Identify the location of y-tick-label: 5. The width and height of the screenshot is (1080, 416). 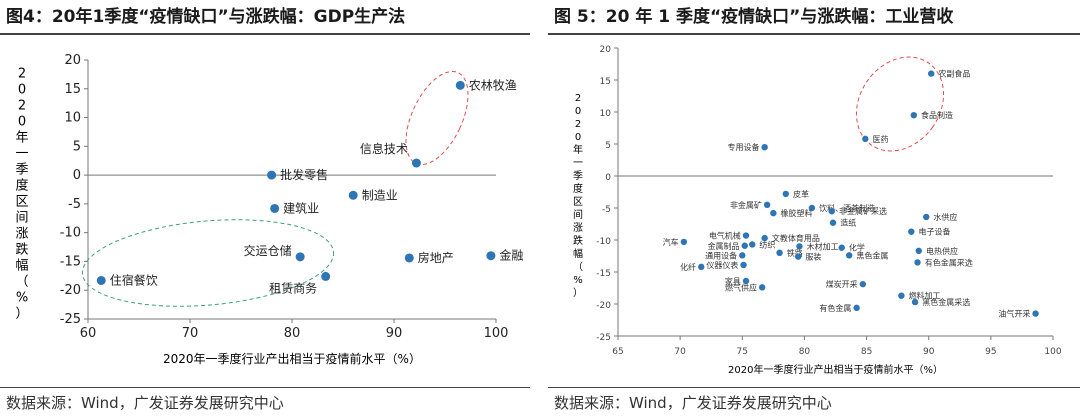
(77, 146).